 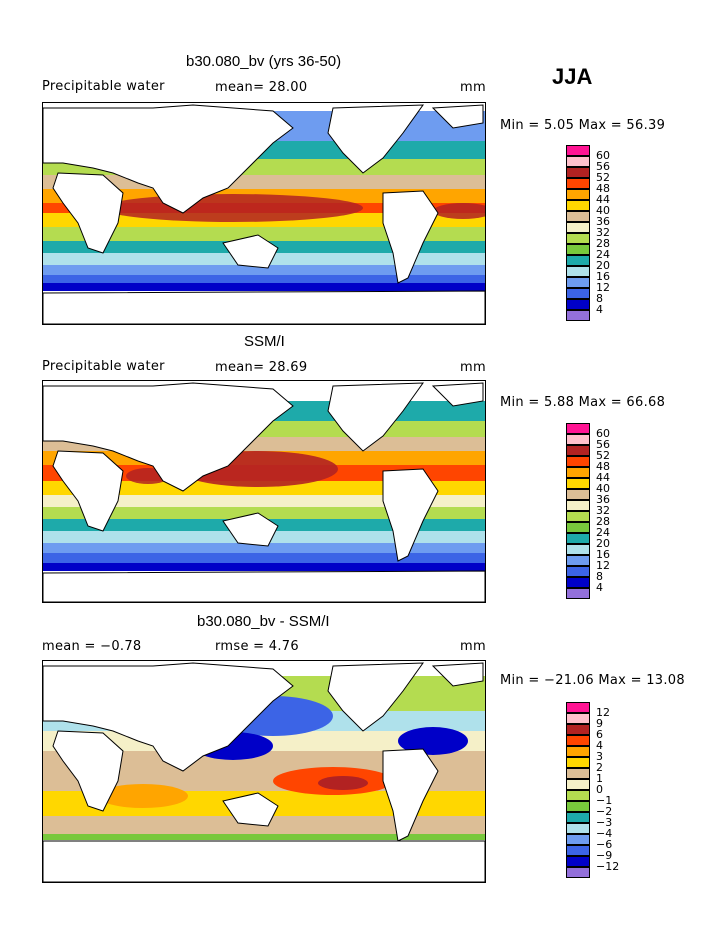 What do you see at coordinates (599, 734) in the screenshot?
I see `colorbar-tick: 6` at bounding box center [599, 734].